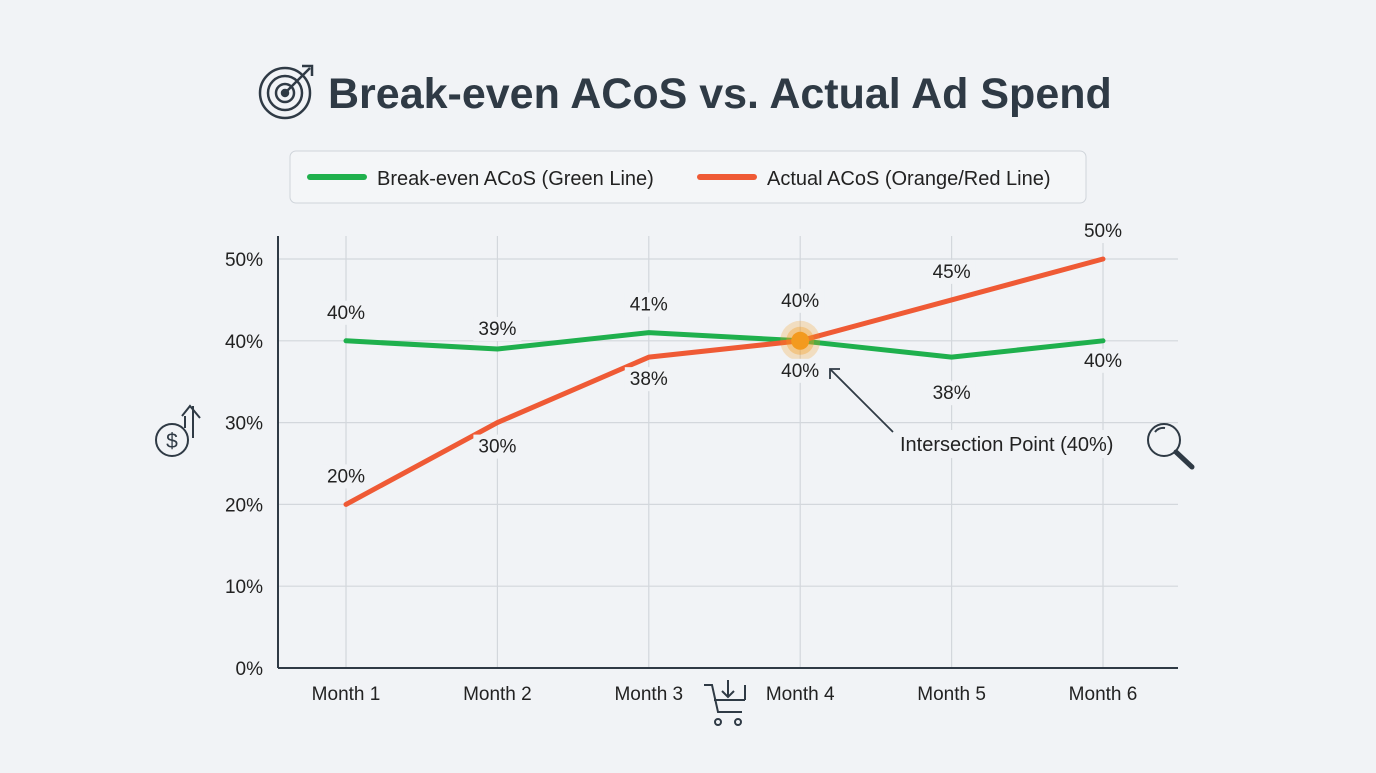 The image size is (1376, 773). I want to click on x-tick-label: Month 3, so click(648, 694).